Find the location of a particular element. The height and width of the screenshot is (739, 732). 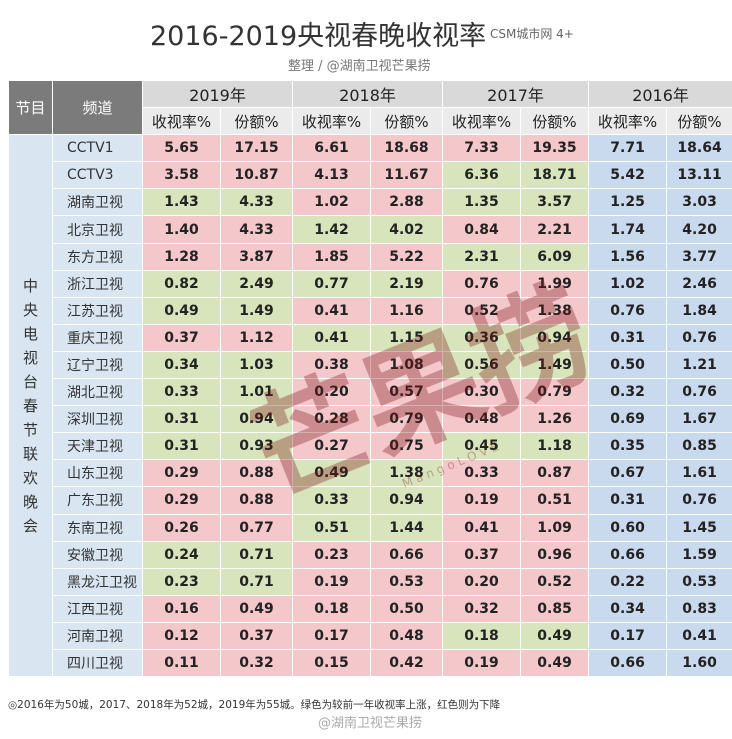

table-row: 湖南卫视 1.43 4.33 1.02 2.88 1.35 3.57 1.25 3.03 is located at coordinates (370, 202).